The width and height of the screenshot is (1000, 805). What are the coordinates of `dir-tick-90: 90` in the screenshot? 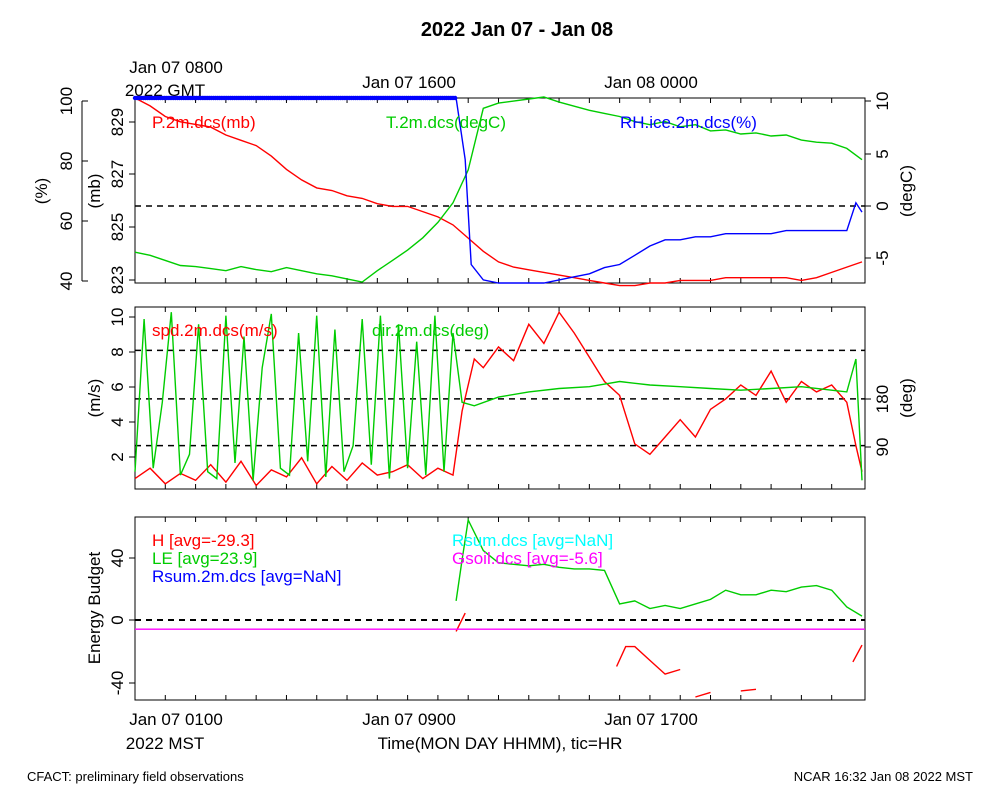 It's located at (882, 447).